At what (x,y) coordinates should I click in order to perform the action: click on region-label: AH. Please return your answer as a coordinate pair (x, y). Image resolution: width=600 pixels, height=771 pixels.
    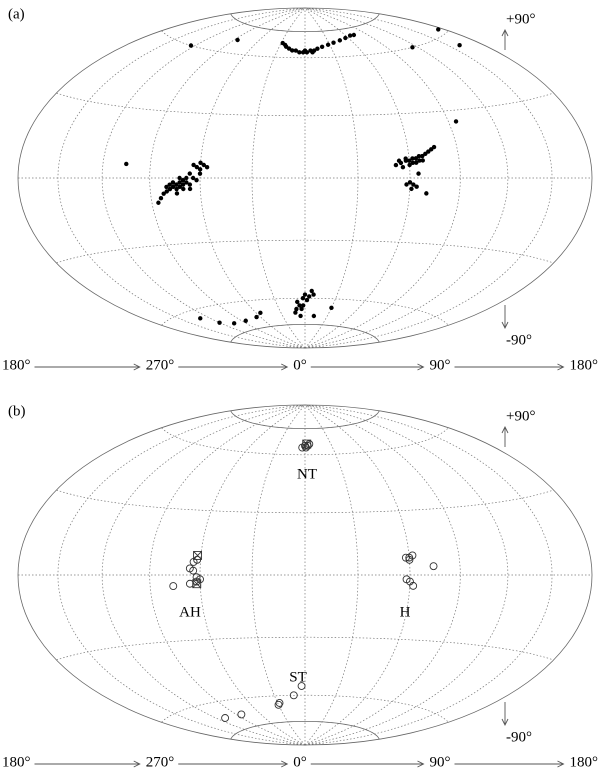
    Looking at the image, I should click on (190, 612).